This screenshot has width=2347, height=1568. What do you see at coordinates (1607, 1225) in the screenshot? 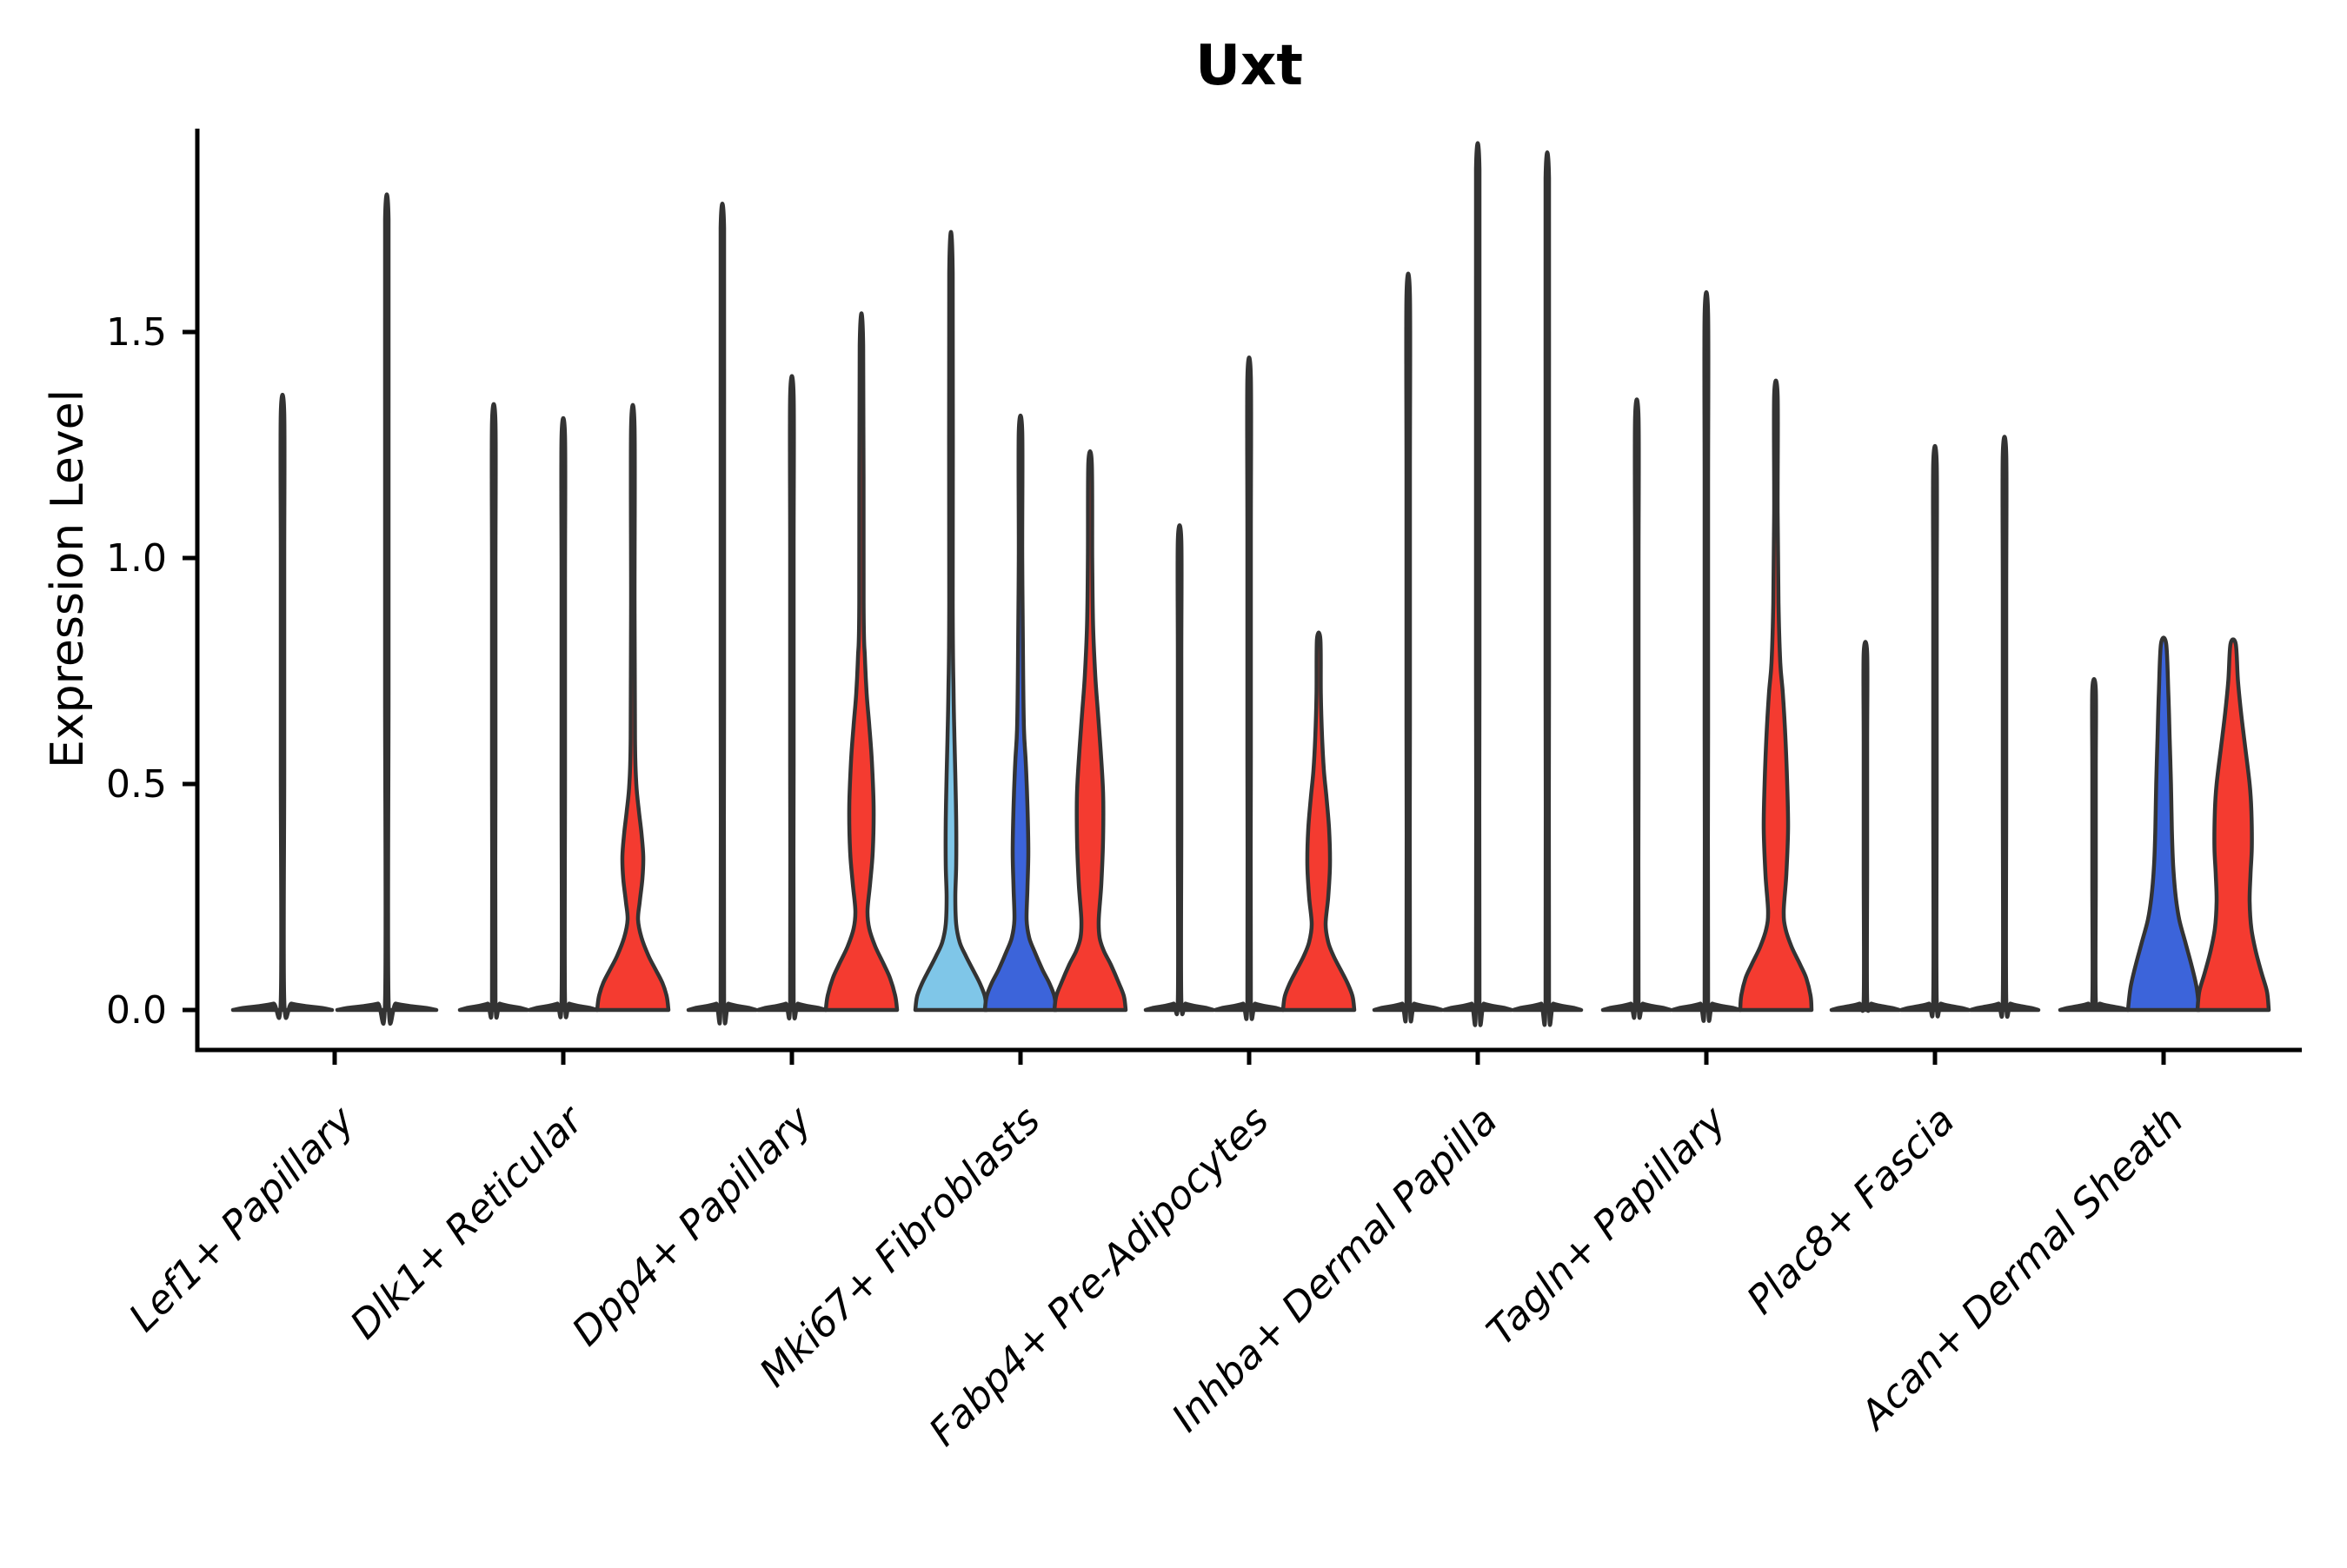
I see `x-tick-label: Tagln+ Papillary` at bounding box center [1607, 1225].